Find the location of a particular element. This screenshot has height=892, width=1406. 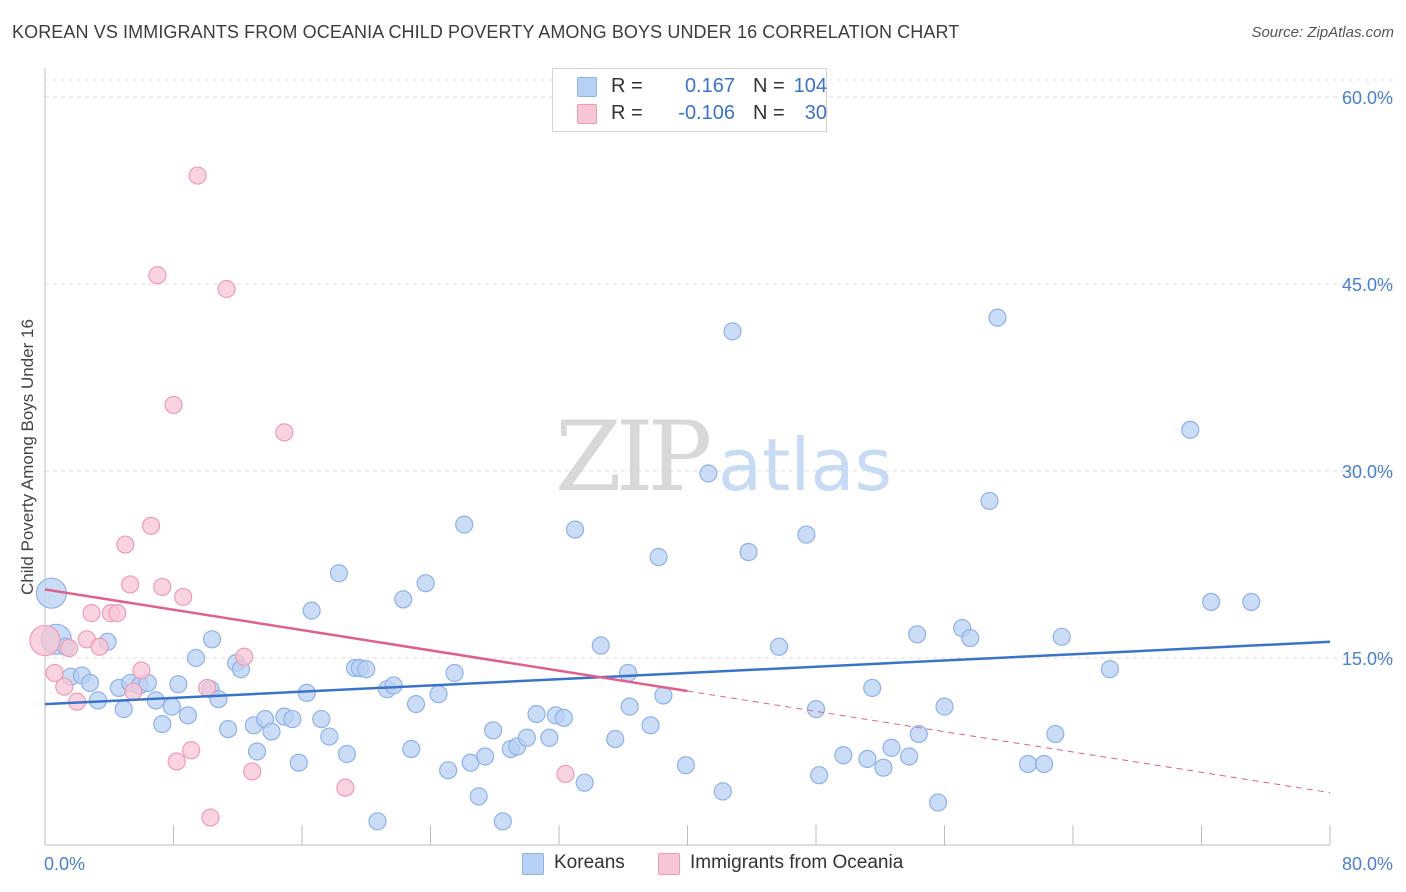

legend-n-label: N = is located at coordinates (769, 86).